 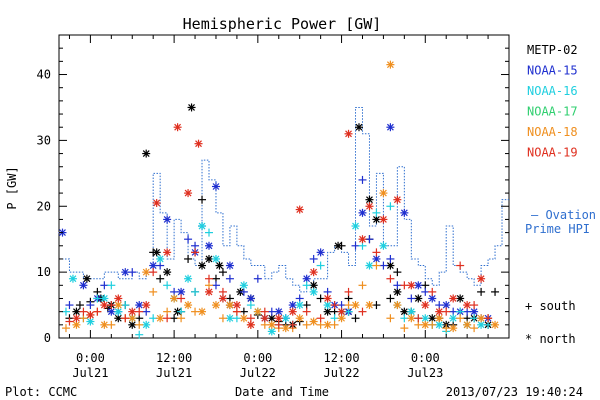 I want to click on y-tick-label: 0, so click(x=47, y=338).